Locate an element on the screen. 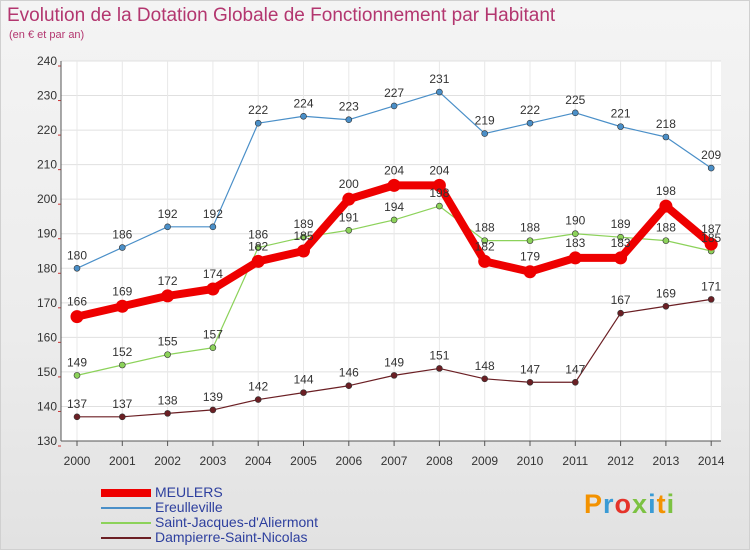 The image size is (750, 550). y-tick-label: 140 is located at coordinates (47, 406).